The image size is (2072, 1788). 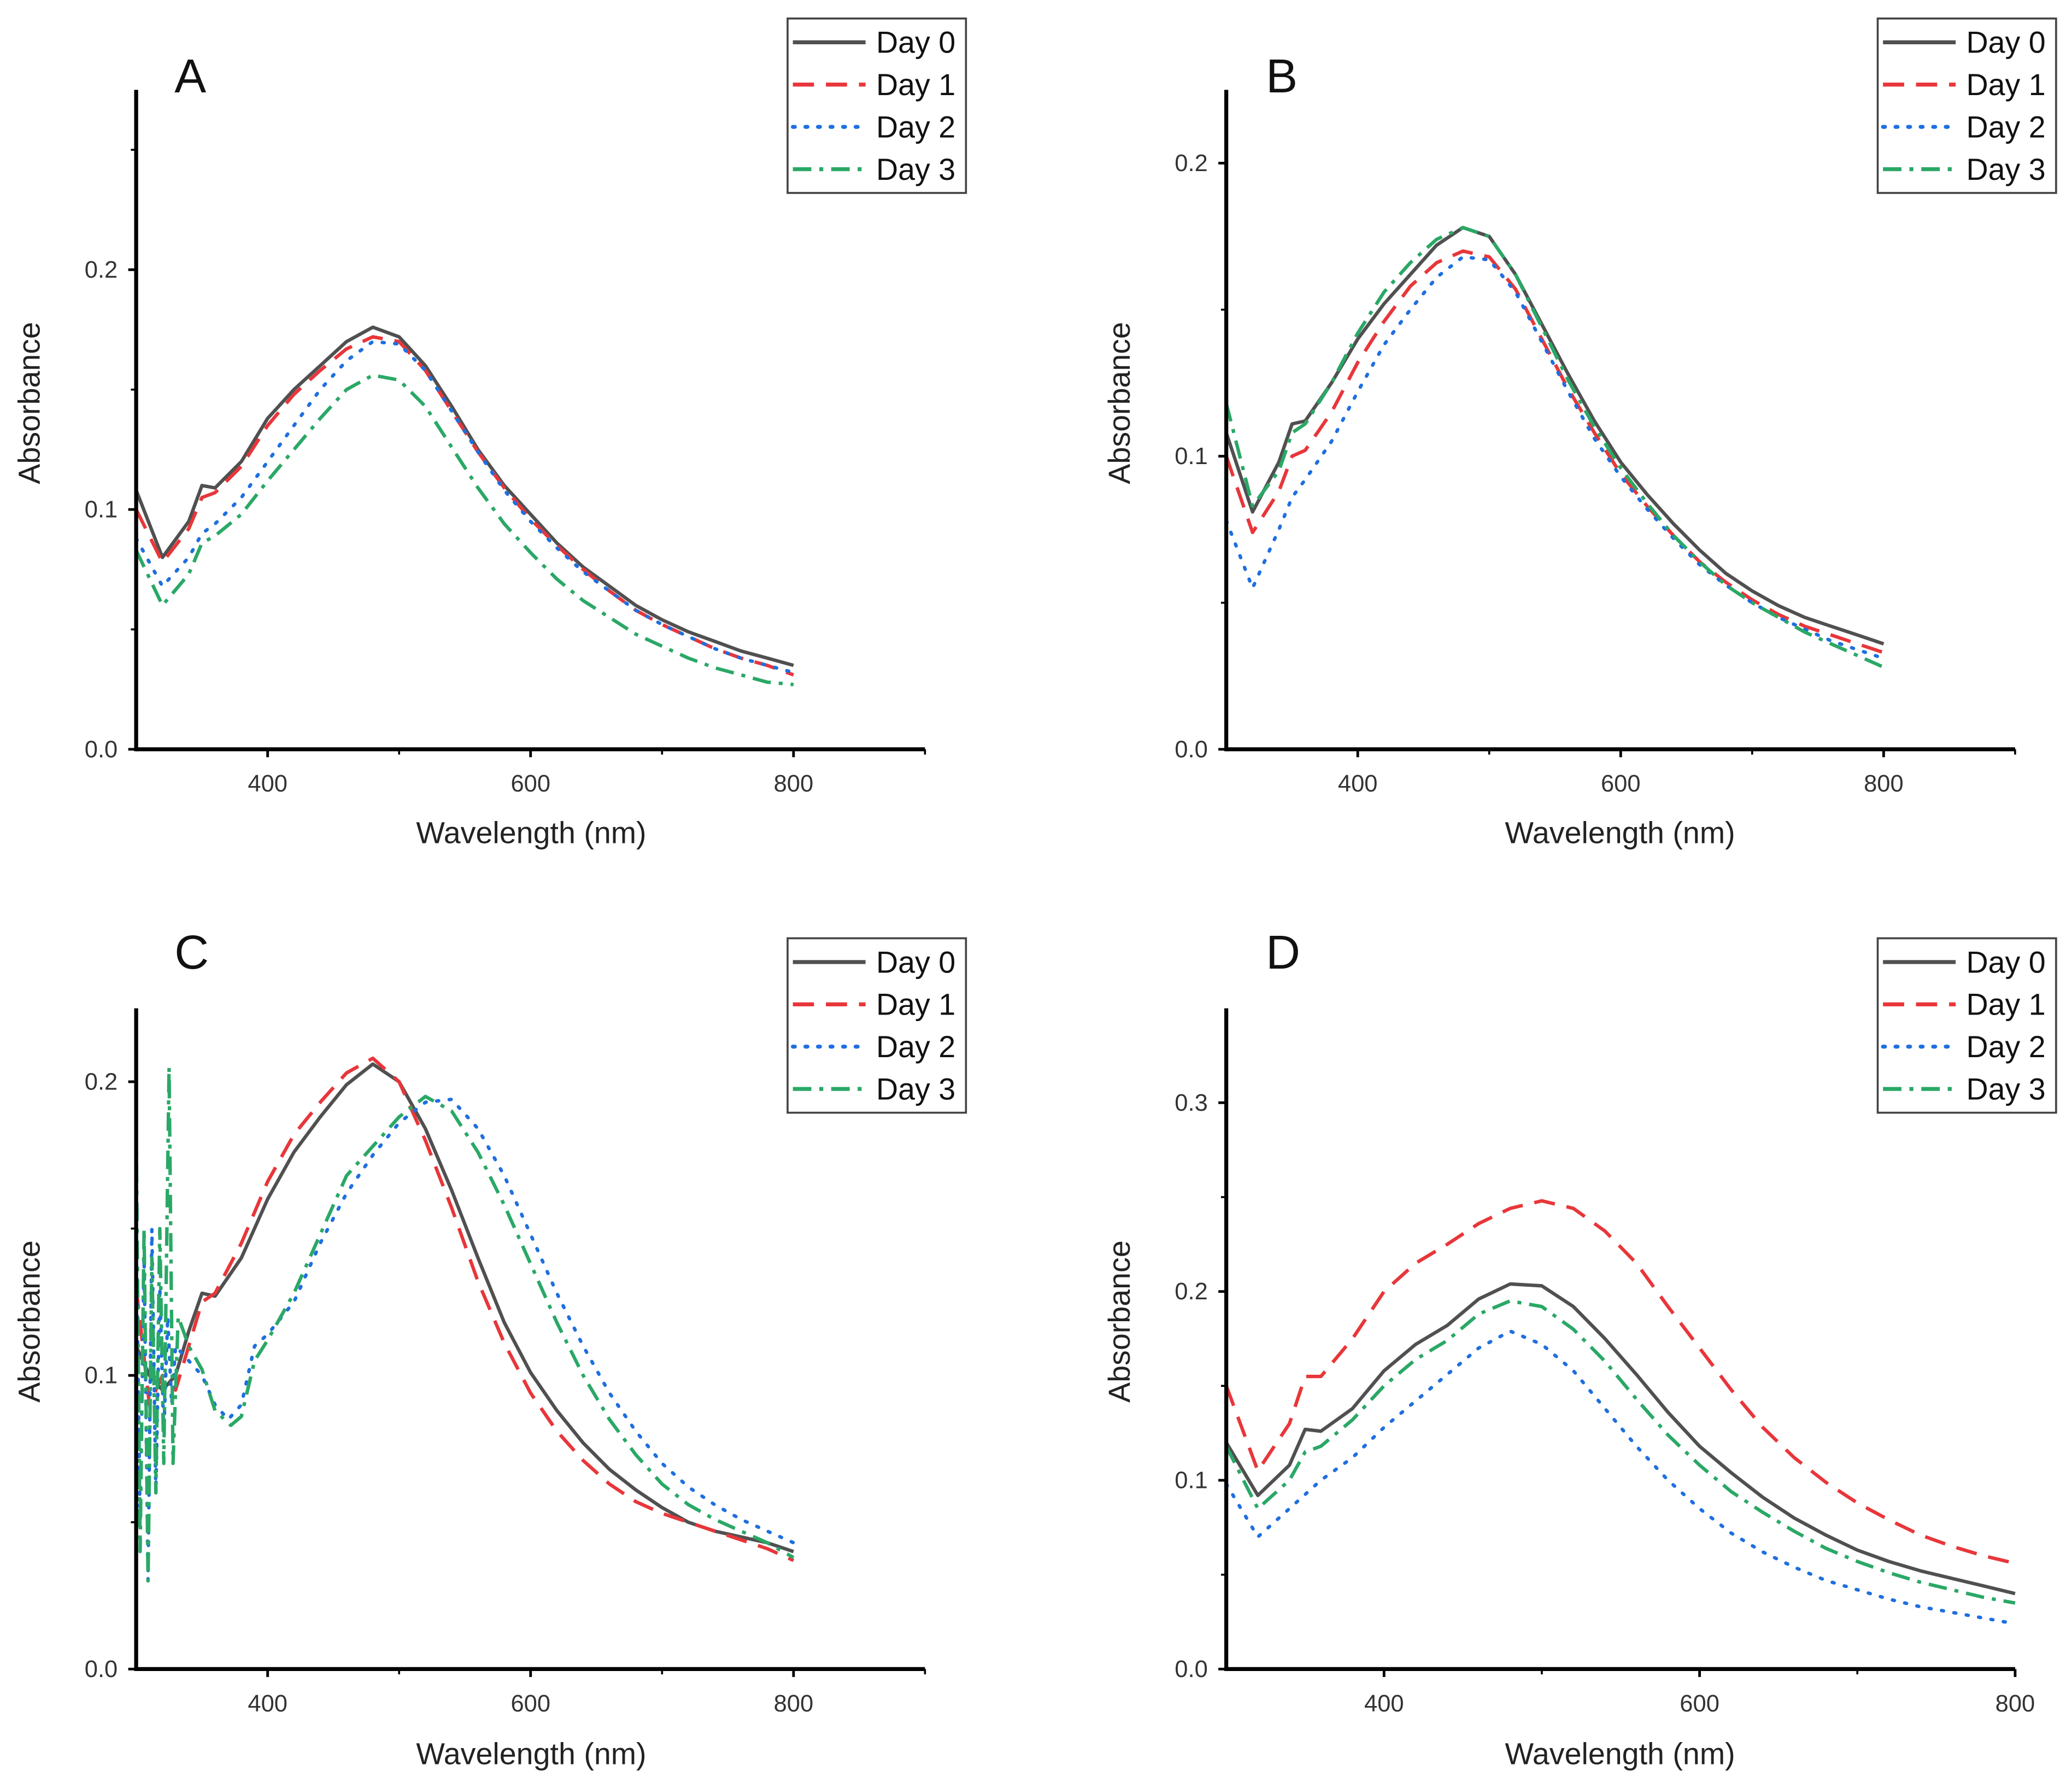 I want to click on panel-letter: A, so click(x=190, y=76).